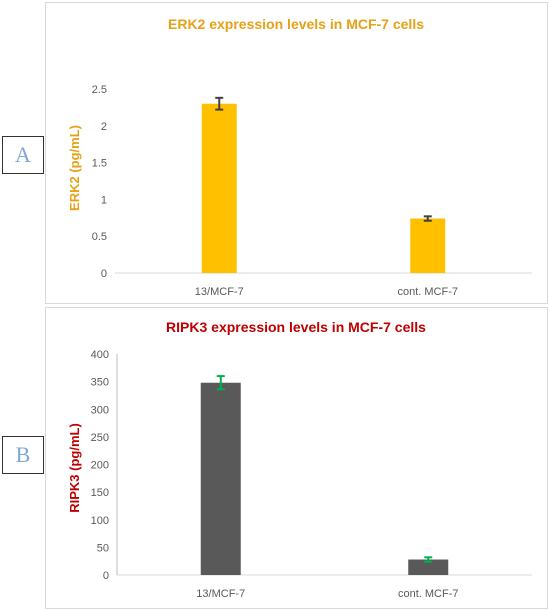  I want to click on panel-label-b: B, so click(23, 455).